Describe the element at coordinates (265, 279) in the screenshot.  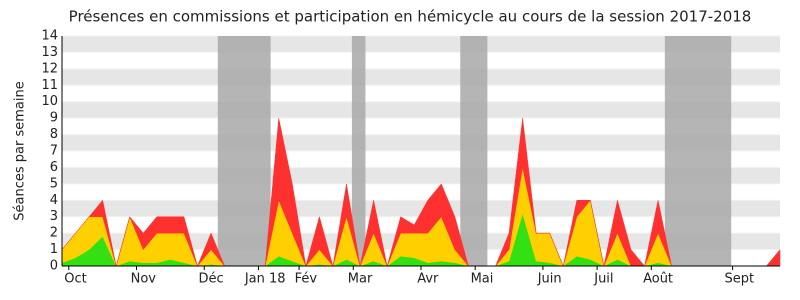
I see `x-tick-label: Jan 18` at that location.